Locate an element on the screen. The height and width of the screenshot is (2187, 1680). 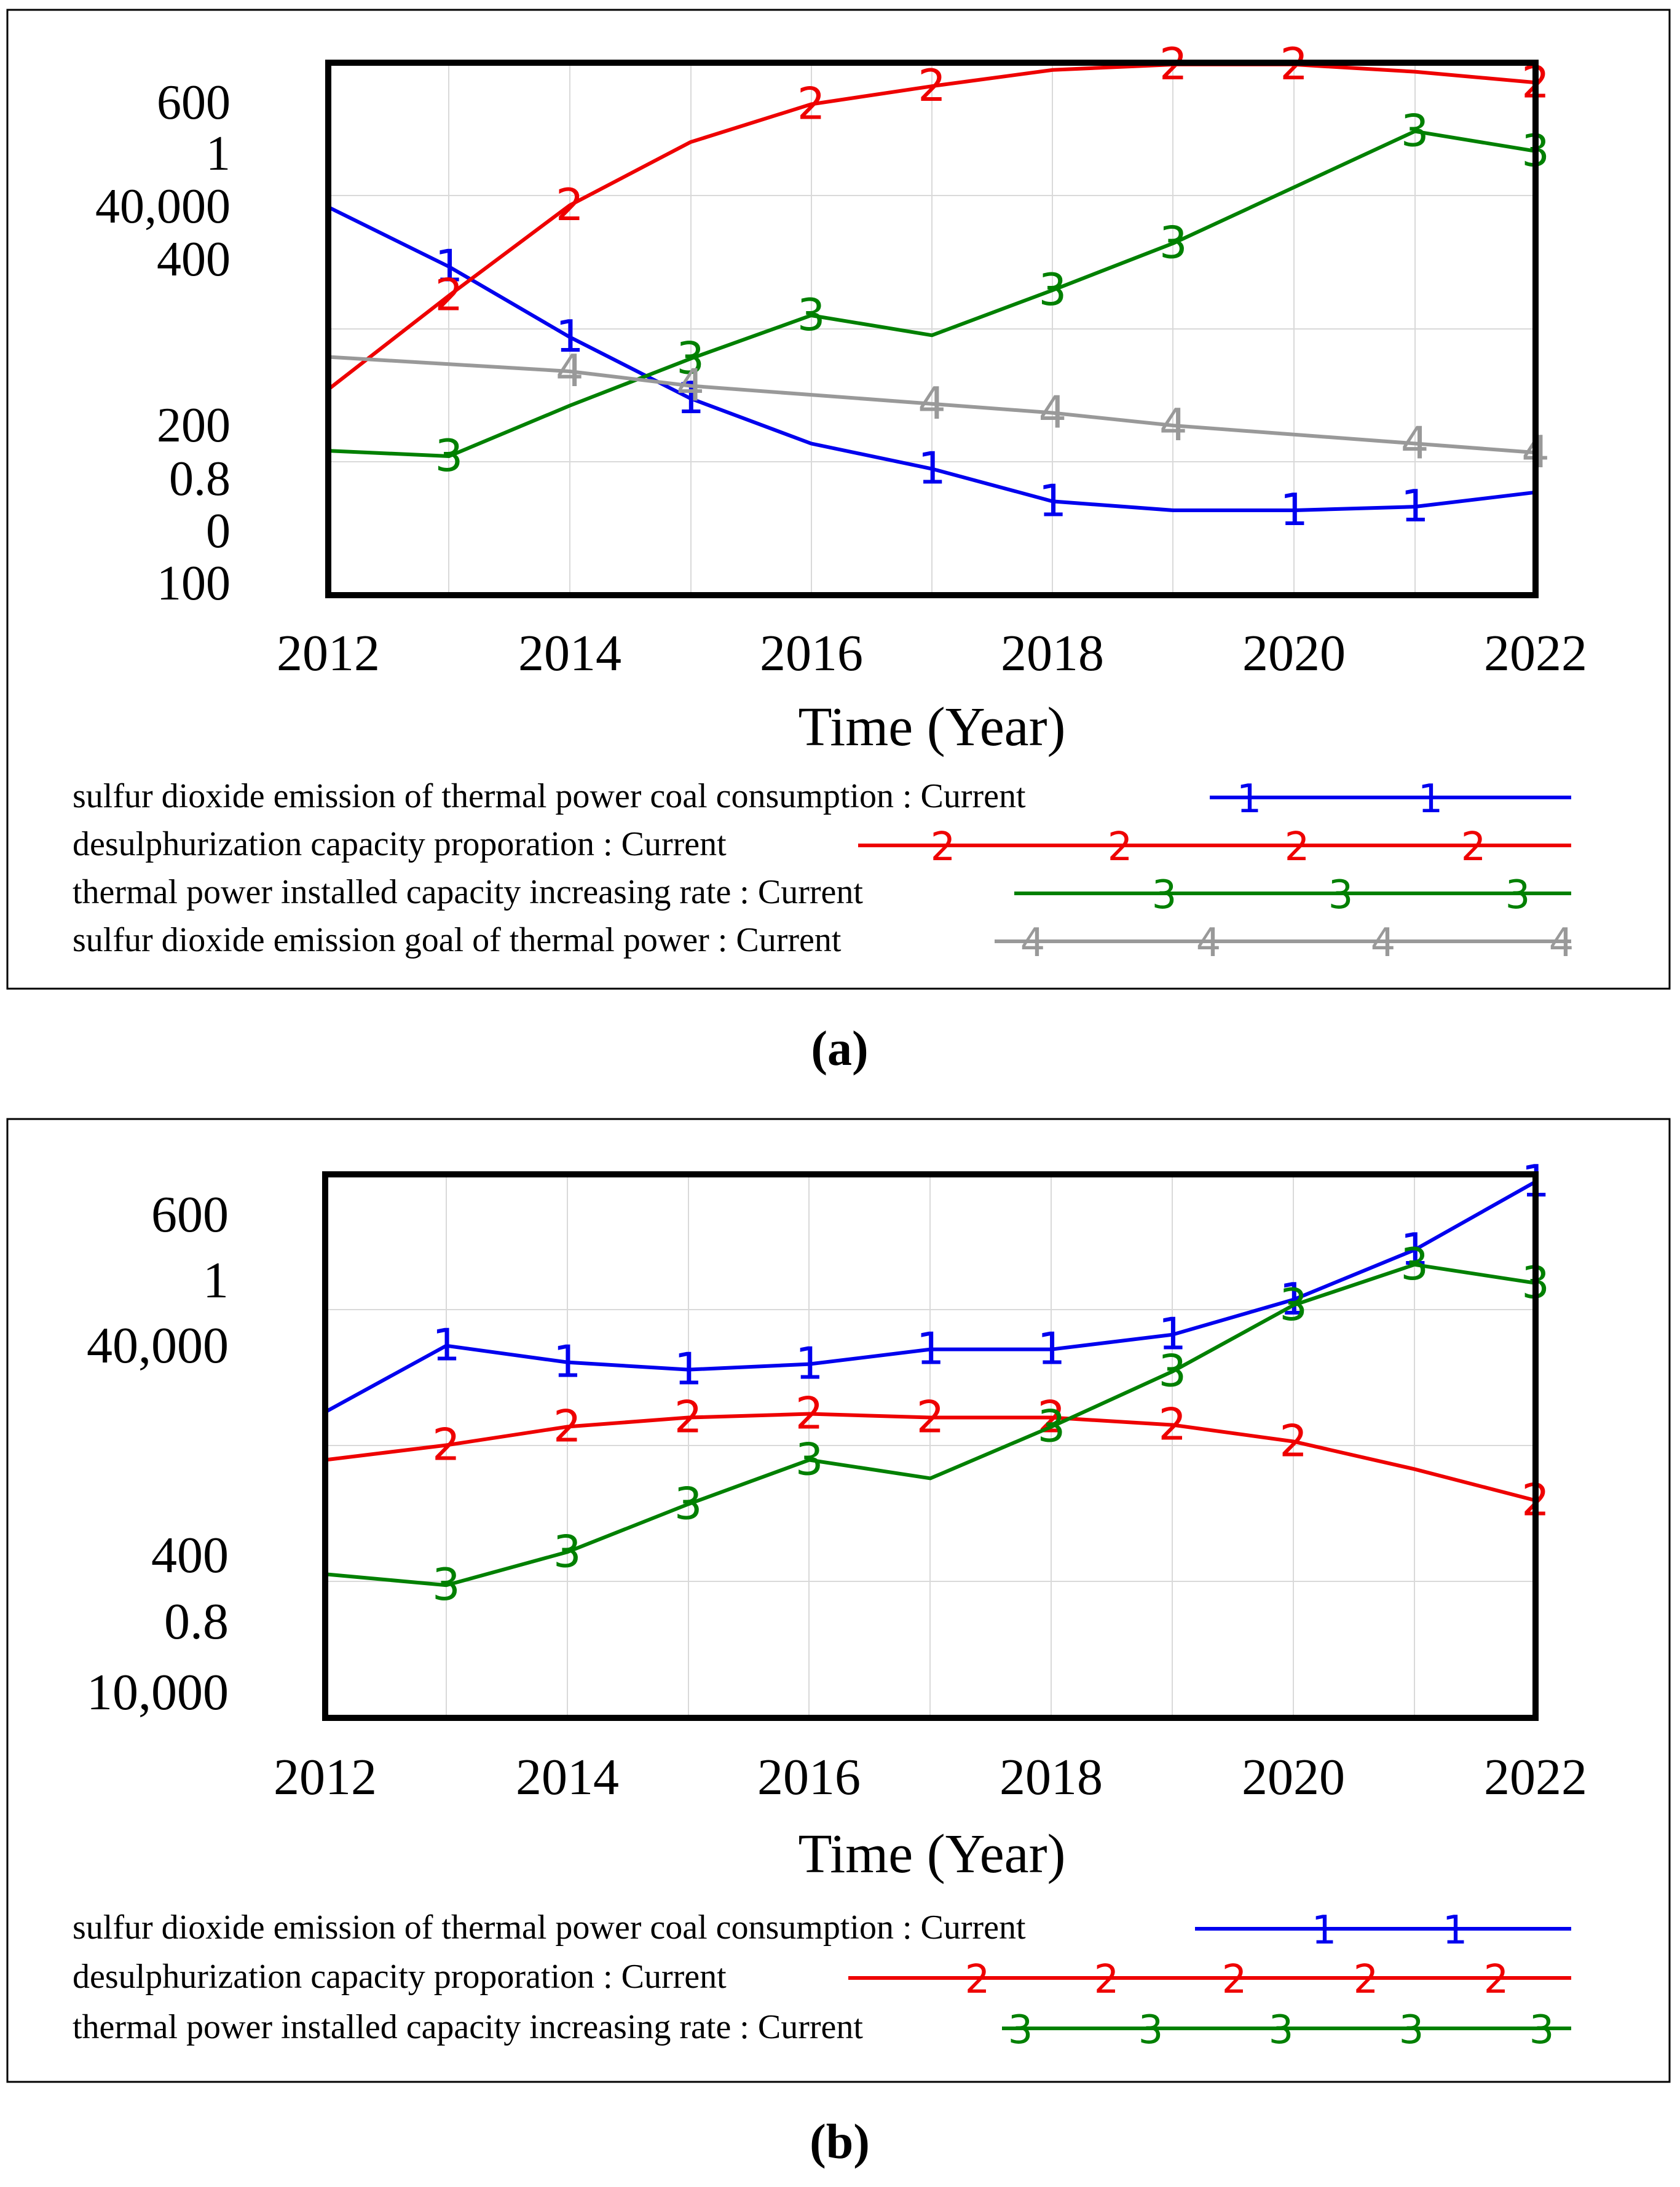
panel-b-x-axis-label: Time (Year) is located at coordinates (931, 1854).